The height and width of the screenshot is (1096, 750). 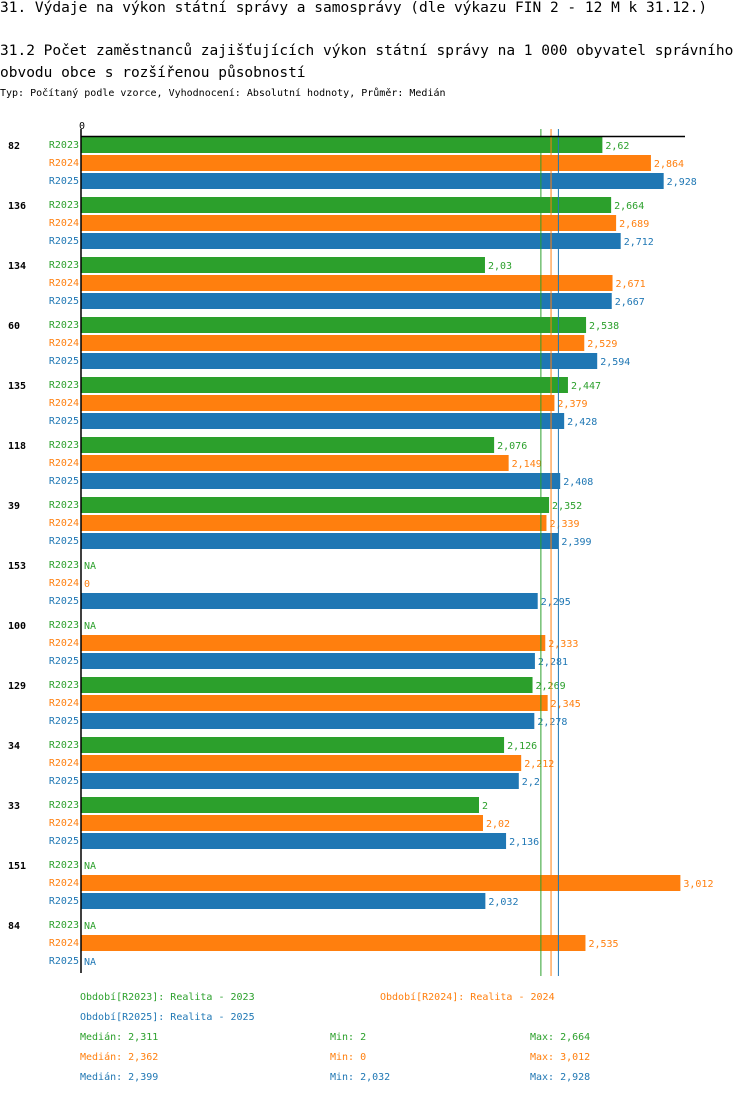 What do you see at coordinates (14, 326) in the screenshot?
I see `group-label: 60` at bounding box center [14, 326].